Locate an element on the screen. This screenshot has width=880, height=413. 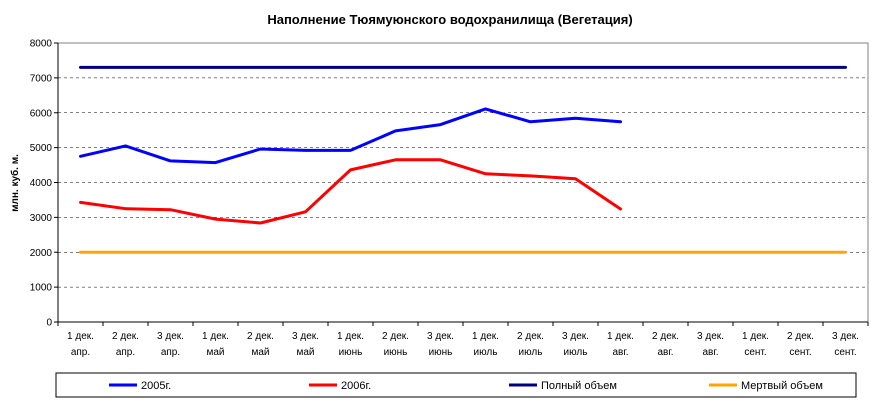
y-tick-label: 8000 is located at coordinates (41, 44).